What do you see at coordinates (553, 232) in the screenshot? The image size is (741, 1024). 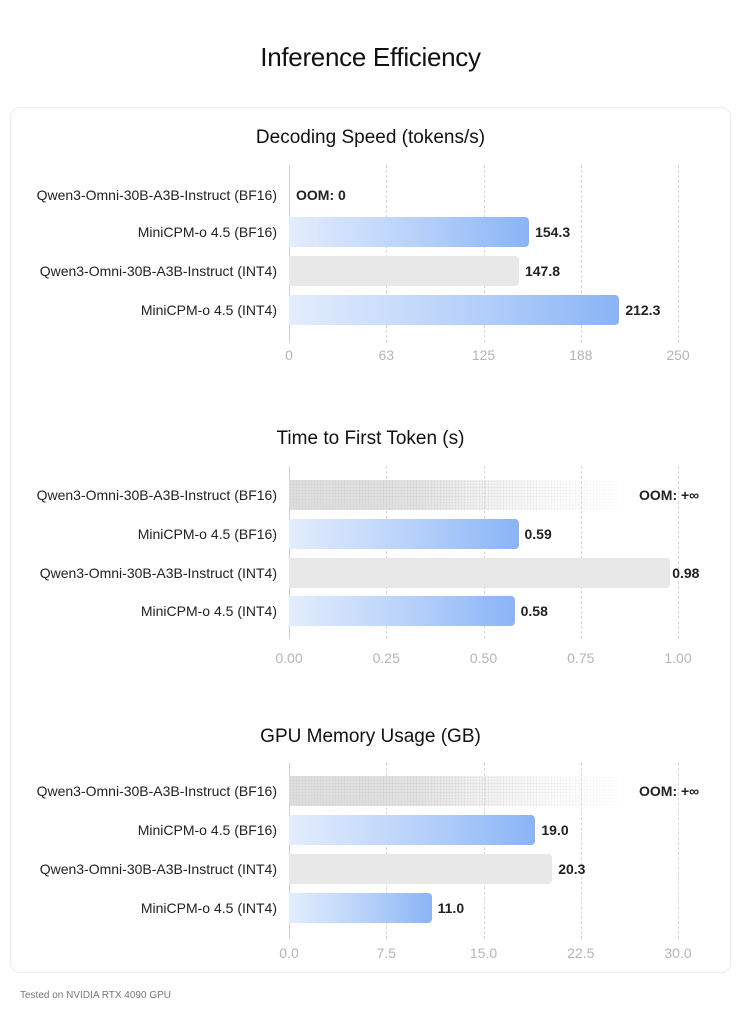 I see `value-label: 154.3` at bounding box center [553, 232].